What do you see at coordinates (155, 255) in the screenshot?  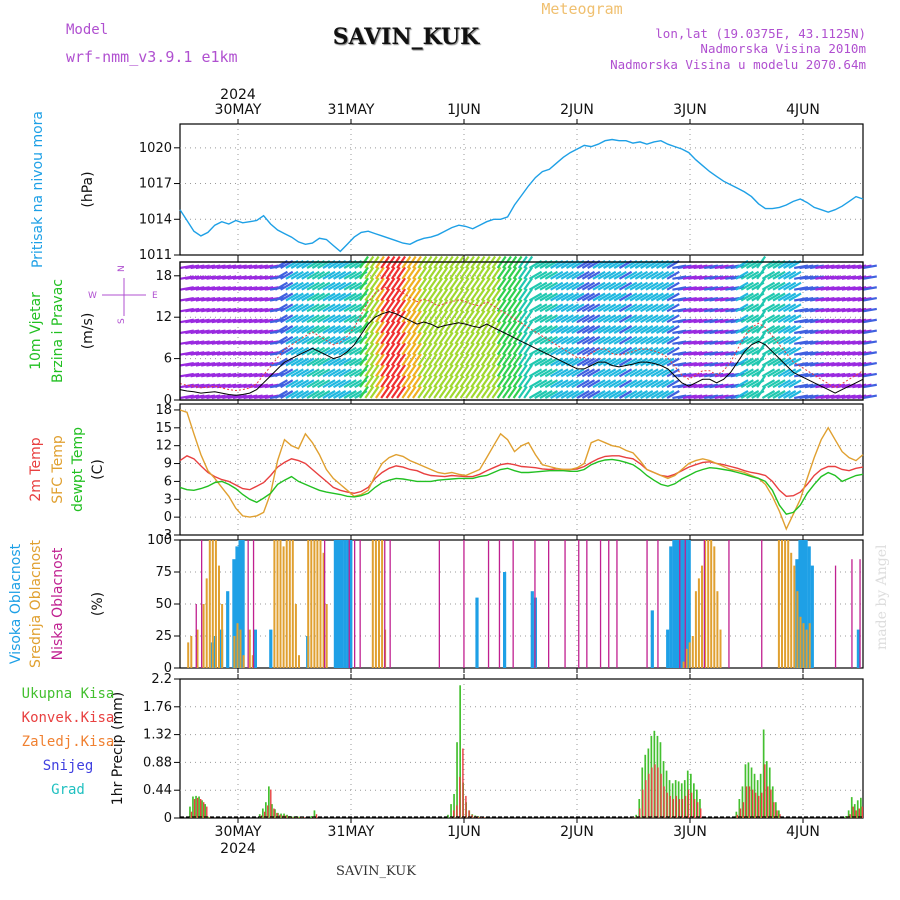 I see `y-tick-label: 1011` at bounding box center [155, 255].